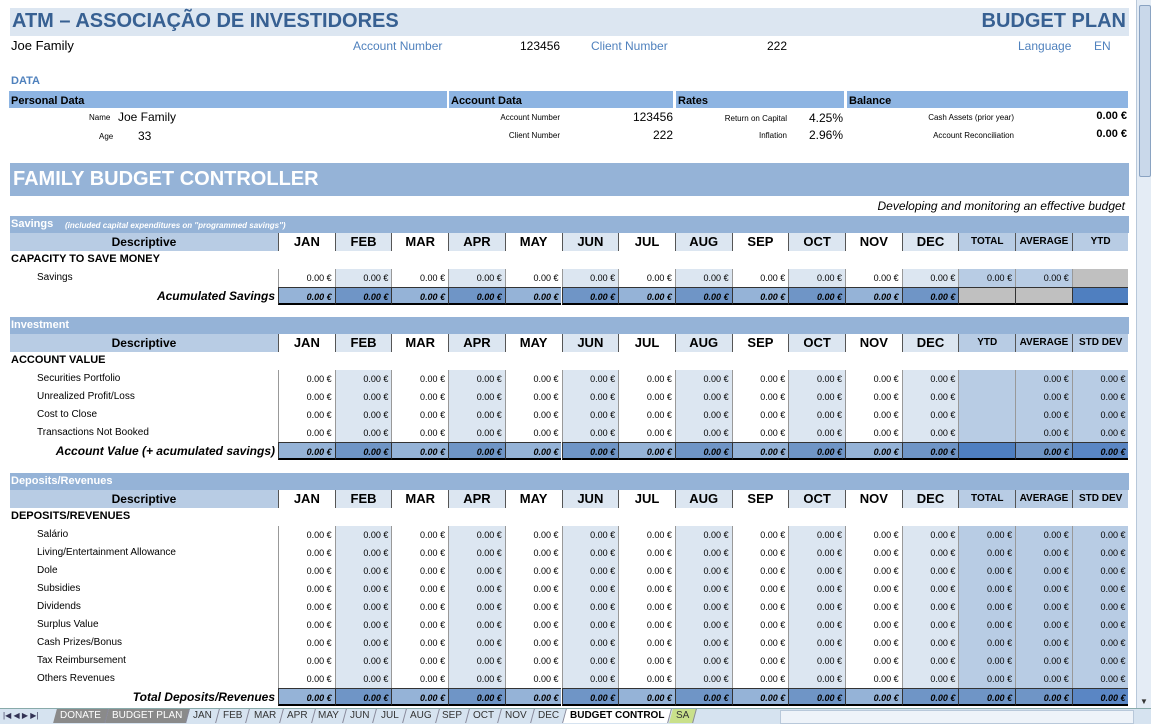 The width and height of the screenshot is (1151, 724). Describe the element at coordinates (517, 716) in the screenshot. I see `sheet-tab: NOV` at that location.